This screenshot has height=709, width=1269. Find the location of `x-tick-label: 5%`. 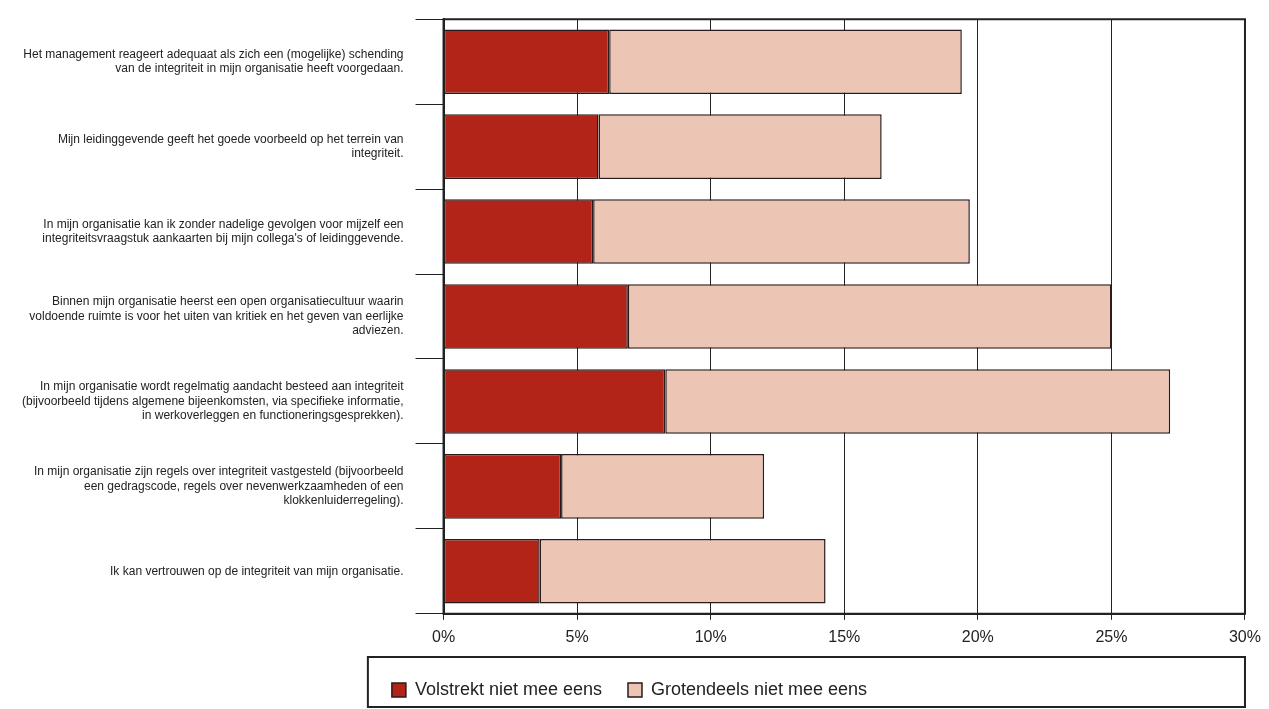

x-tick-label: 5% is located at coordinates (577, 636).